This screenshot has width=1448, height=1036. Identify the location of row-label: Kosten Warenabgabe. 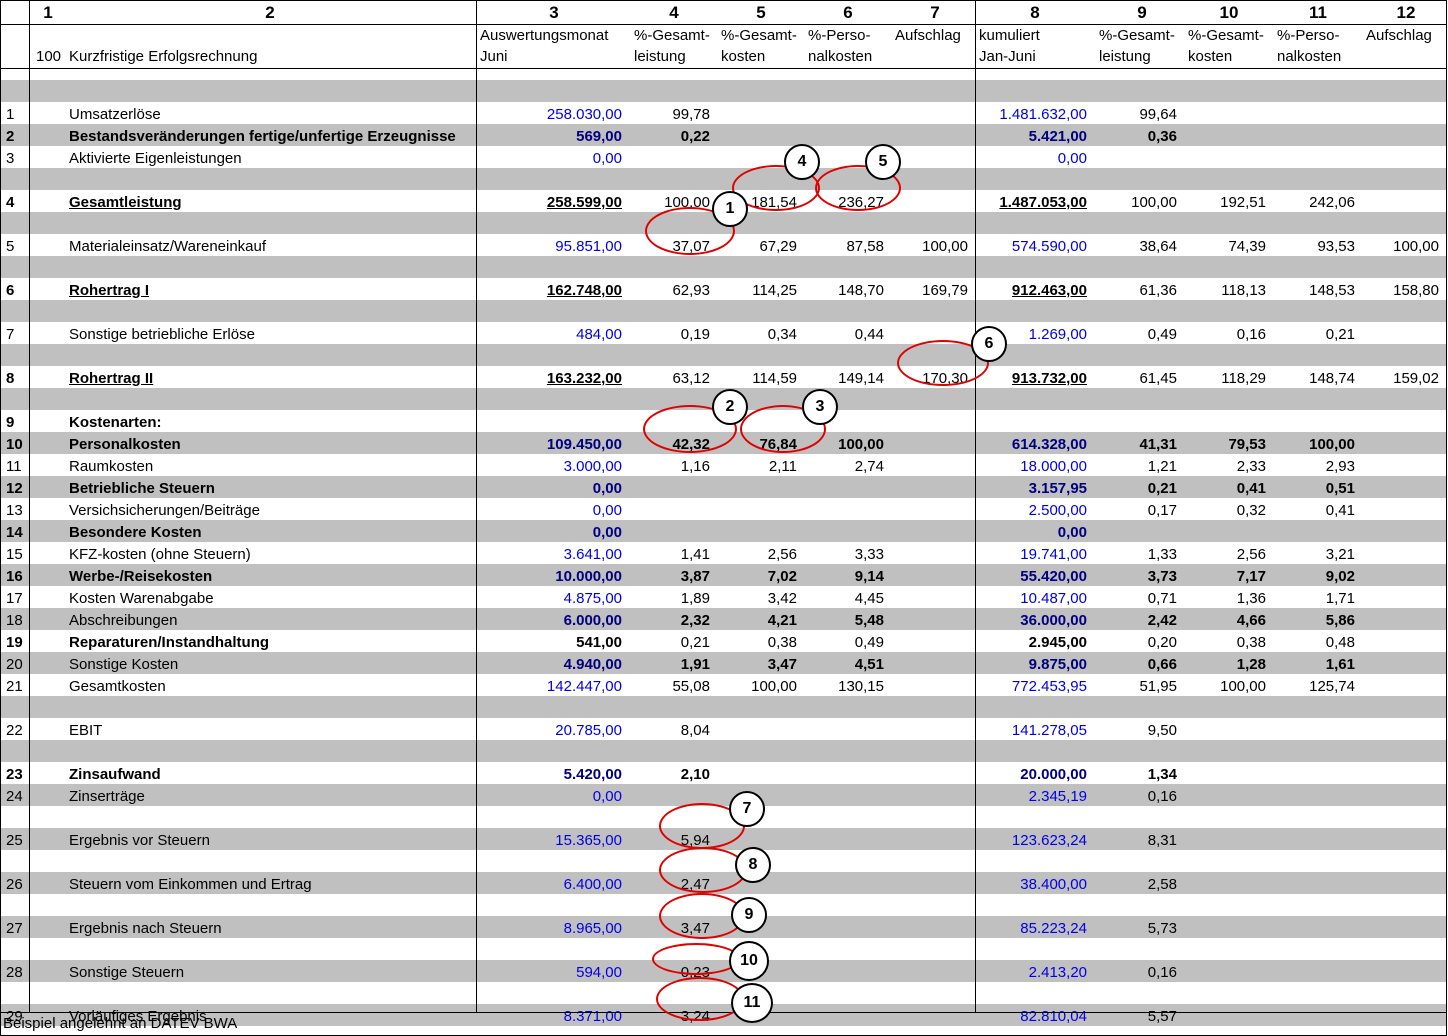
(141, 598).